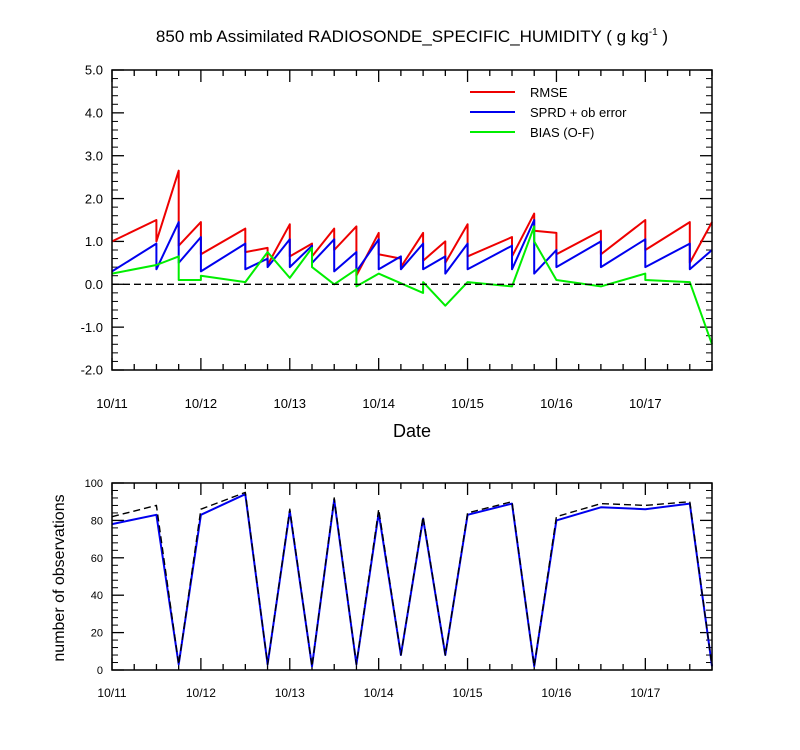 The height and width of the screenshot is (750, 800). I want to click on series-line-bias-o-f, so click(412, 285).